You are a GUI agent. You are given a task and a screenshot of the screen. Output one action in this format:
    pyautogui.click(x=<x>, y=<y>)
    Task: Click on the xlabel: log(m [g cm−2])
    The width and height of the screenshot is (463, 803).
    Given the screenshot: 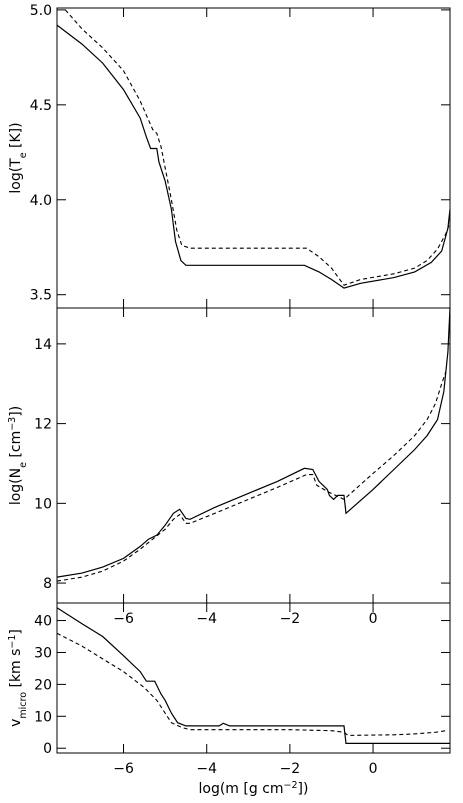 What is the action you would take?
    pyautogui.click(x=254, y=789)
    